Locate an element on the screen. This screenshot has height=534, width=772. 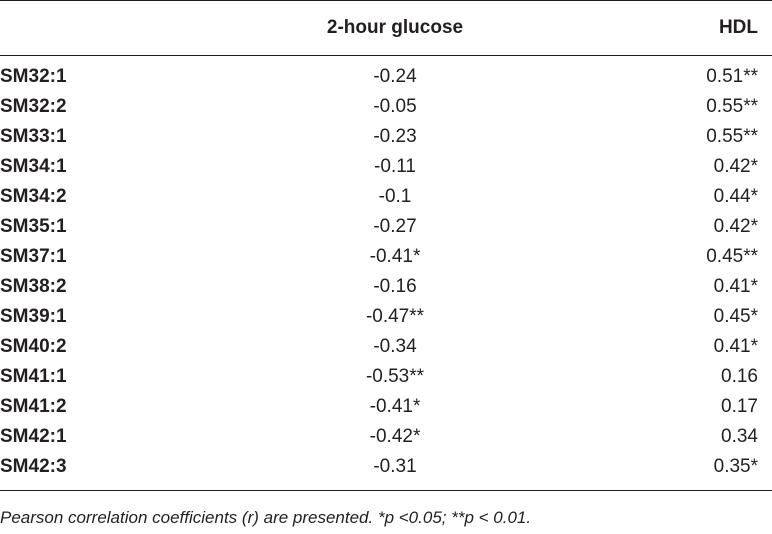
table-row: SM42:1 -0.42* 0.34 is located at coordinates (386, 437).